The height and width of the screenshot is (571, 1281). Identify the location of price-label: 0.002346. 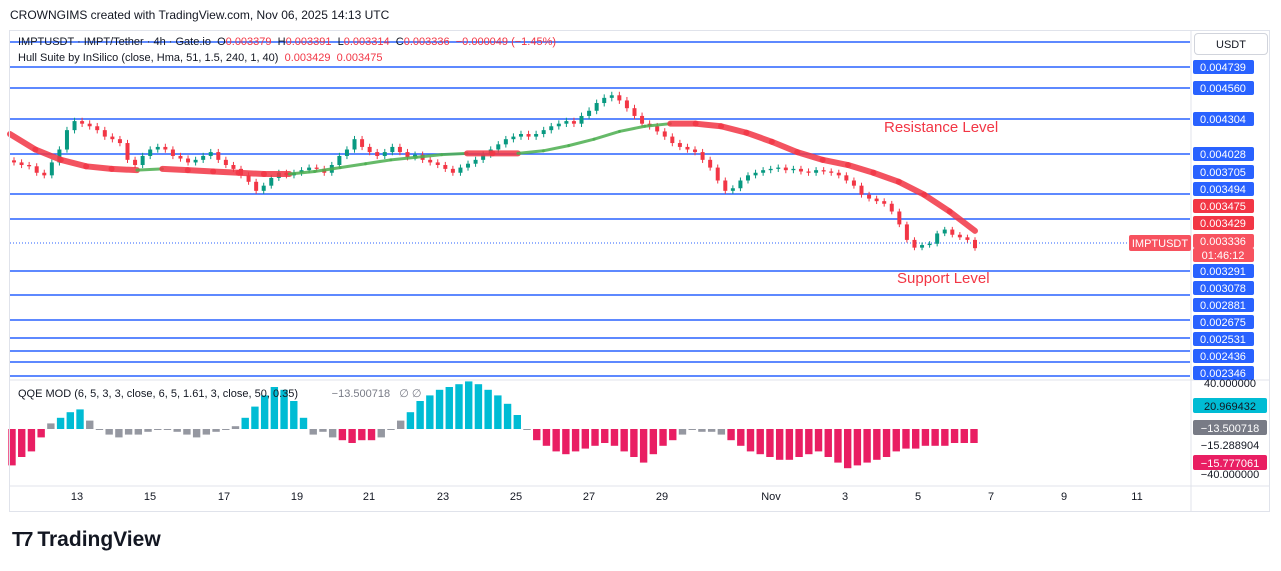
(1223, 374).